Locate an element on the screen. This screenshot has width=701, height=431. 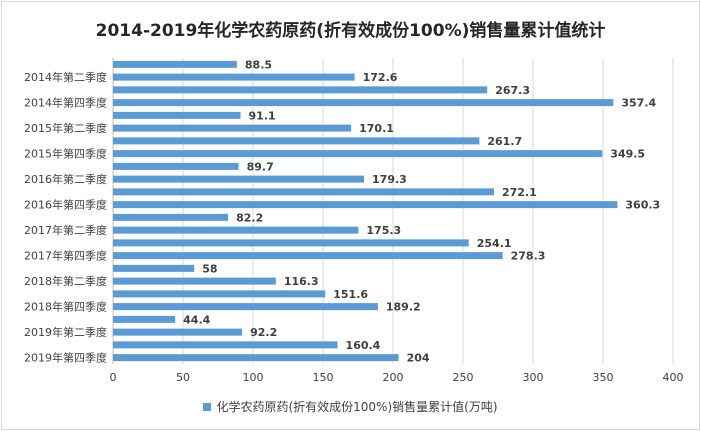
data-label: 160.4 is located at coordinates (363, 345).